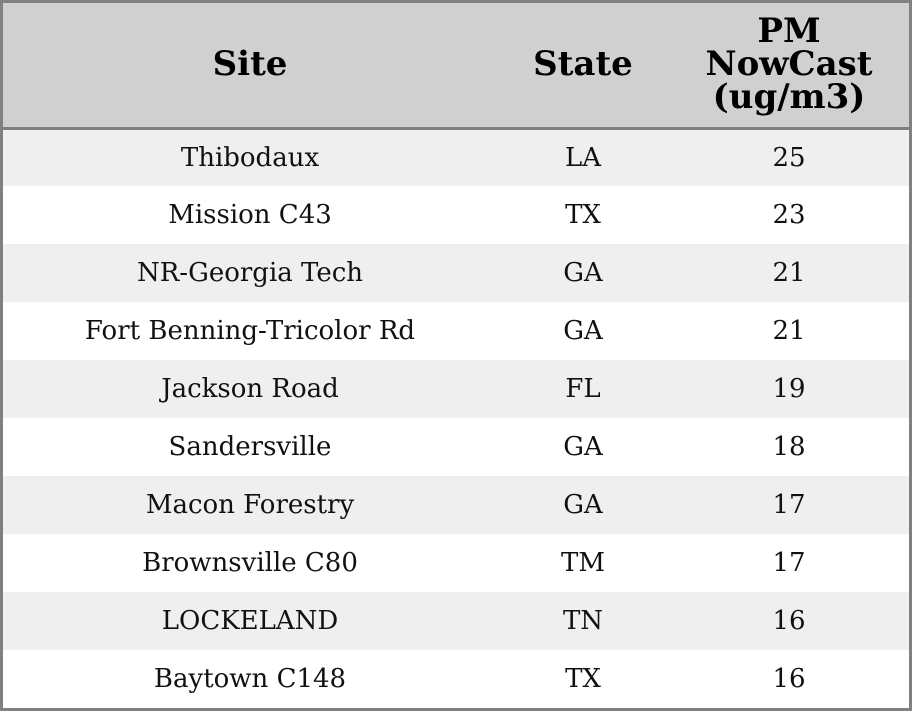  What do you see at coordinates (456, 389) in the screenshot?
I see `table-row: Jackson Road FL 19` at bounding box center [456, 389].